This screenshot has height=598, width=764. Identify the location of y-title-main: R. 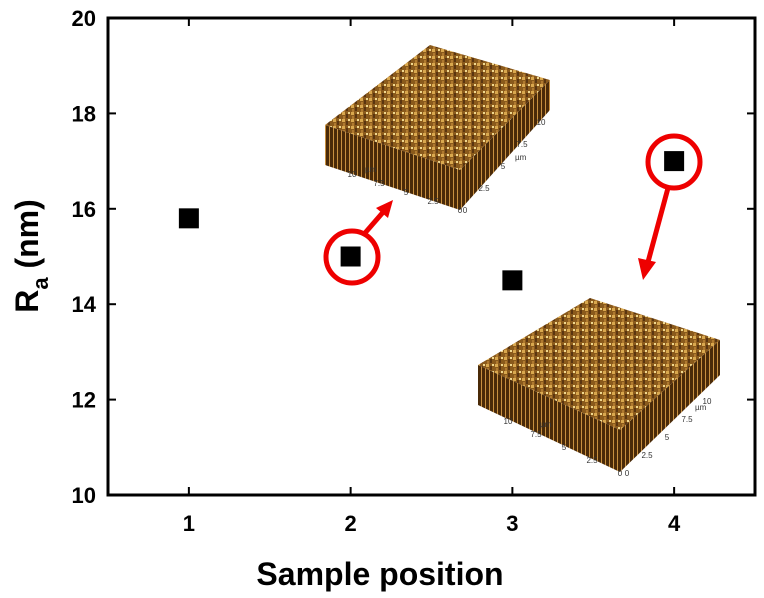
(27, 301).